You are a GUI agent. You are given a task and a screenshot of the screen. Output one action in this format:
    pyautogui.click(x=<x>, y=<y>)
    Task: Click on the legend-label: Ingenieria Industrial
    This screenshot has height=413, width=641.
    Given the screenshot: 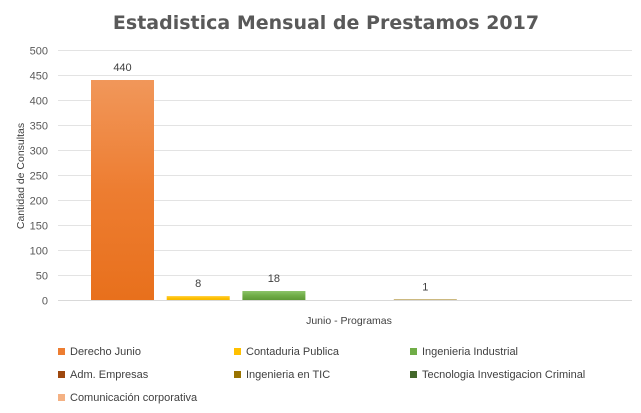 What is the action you would take?
    pyautogui.click(x=470, y=351)
    